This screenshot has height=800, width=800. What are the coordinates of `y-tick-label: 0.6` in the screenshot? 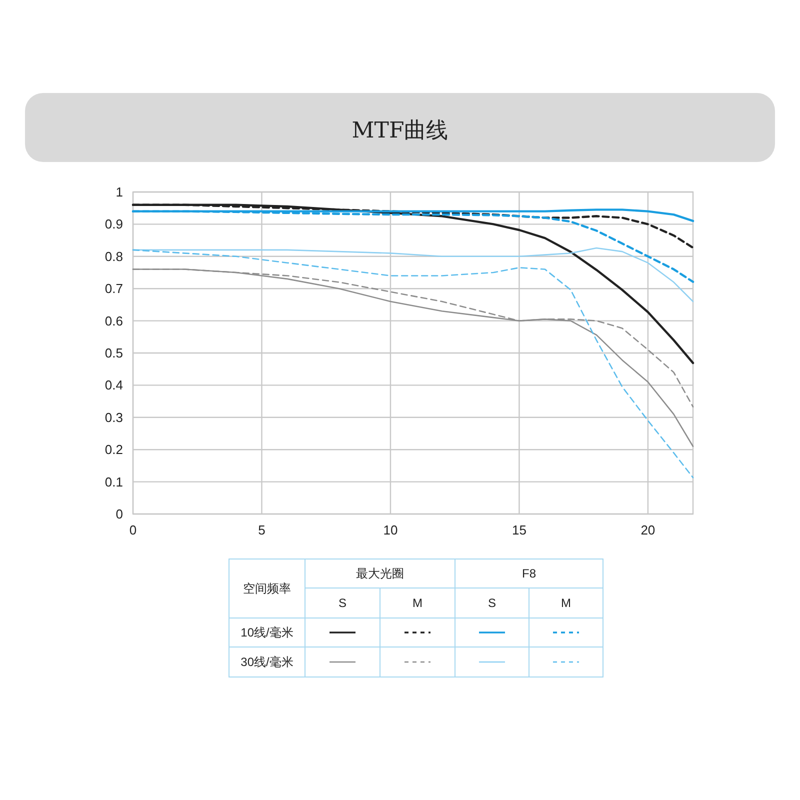 It's located at (113, 320).